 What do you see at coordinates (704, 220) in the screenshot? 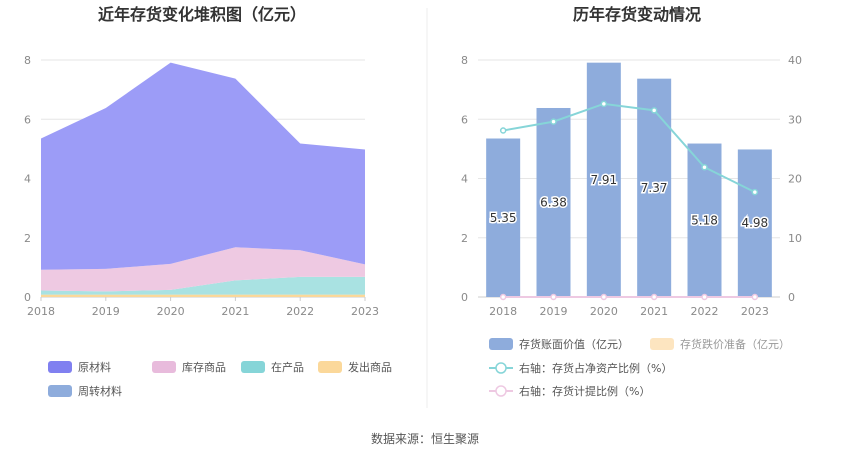
I see `bar-value-label: 5.18` at bounding box center [704, 220].